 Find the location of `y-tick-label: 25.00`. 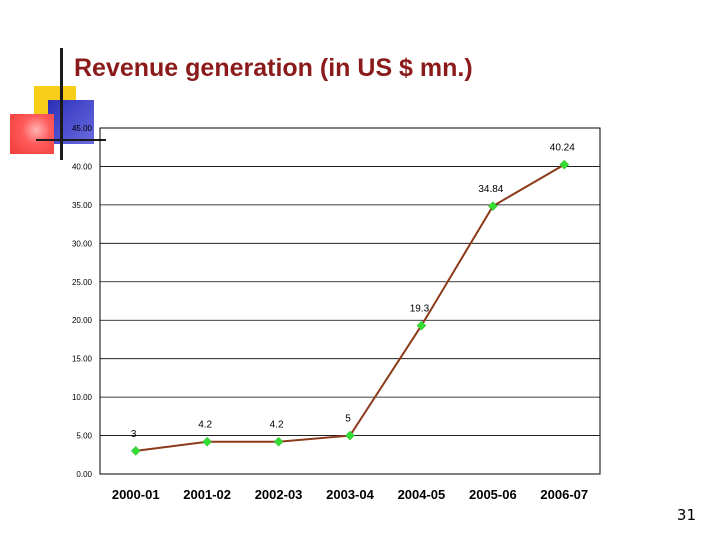

y-tick-label: 25.00 is located at coordinates (82, 282).